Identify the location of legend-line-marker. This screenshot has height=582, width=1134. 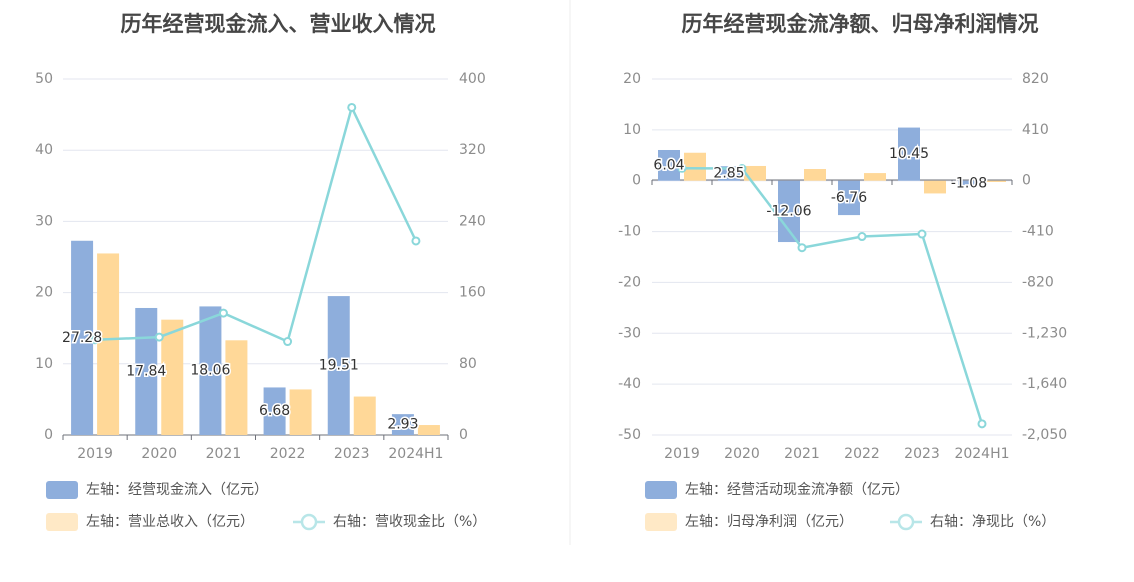
(906, 522).